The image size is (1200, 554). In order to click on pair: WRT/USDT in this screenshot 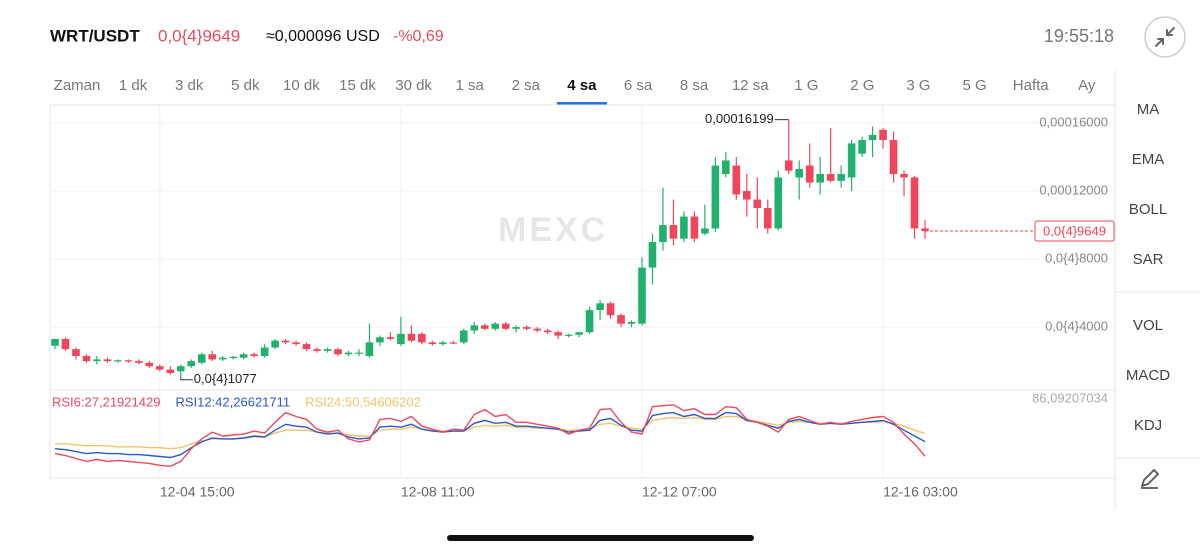, I will do `click(95, 35)`.